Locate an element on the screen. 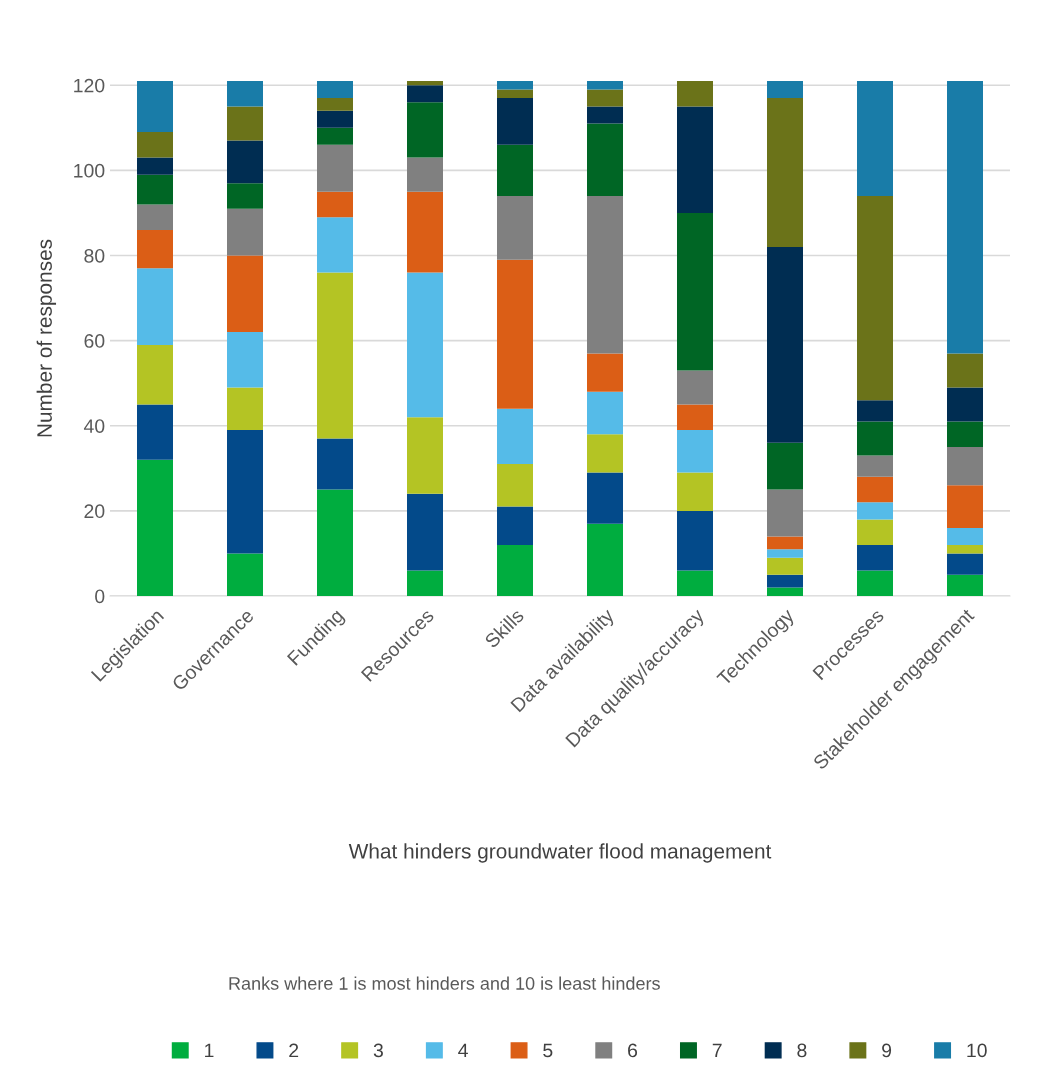 The width and height of the screenshot is (1051, 1090). y-tick-label: 120 is located at coordinates (89, 85).